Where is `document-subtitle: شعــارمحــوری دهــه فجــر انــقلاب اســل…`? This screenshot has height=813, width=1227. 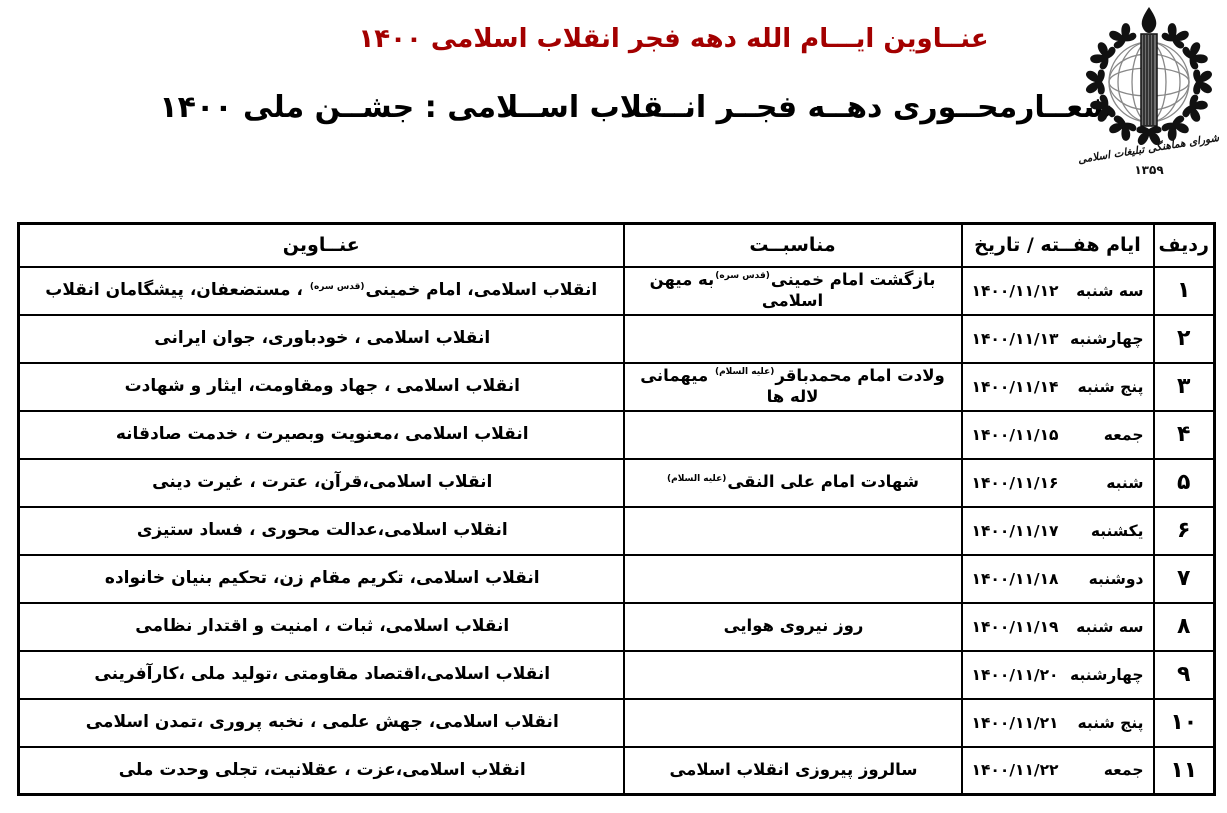 document-subtitle: شعــارمحــوری دهــه فجــر انــقلاب اســل… is located at coordinates (636, 107).